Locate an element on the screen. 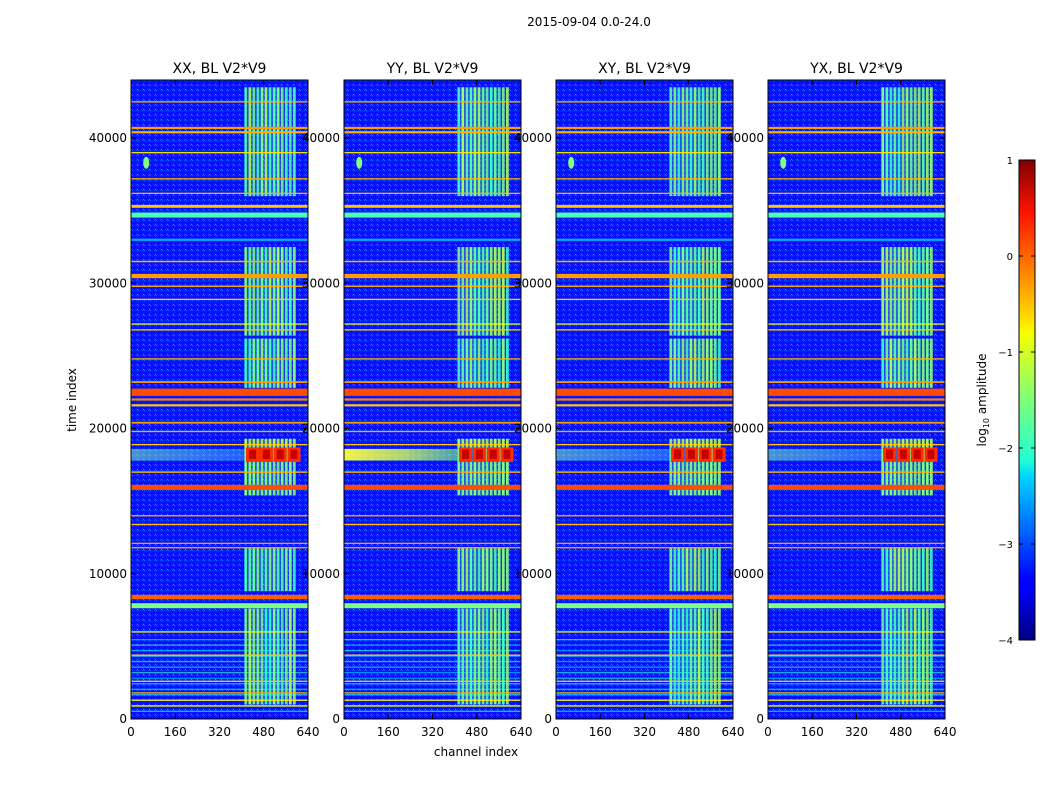  y-tick-label: 30000 is located at coordinates (745, 283).